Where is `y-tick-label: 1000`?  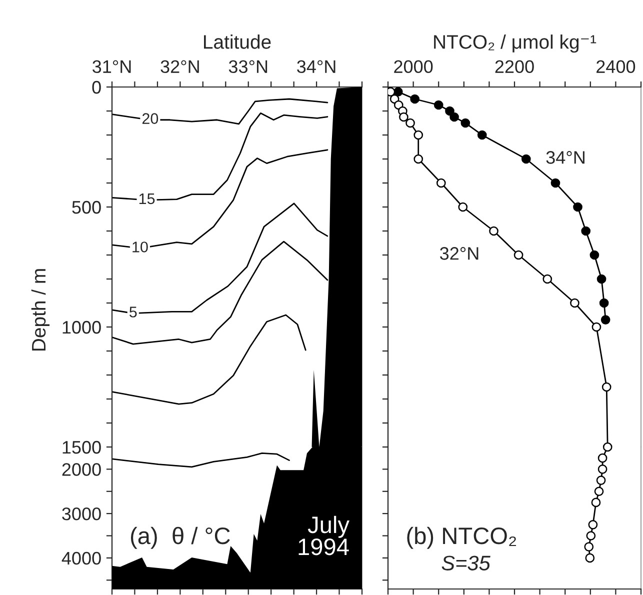
y-tick-label: 1000 is located at coordinates (81, 327).